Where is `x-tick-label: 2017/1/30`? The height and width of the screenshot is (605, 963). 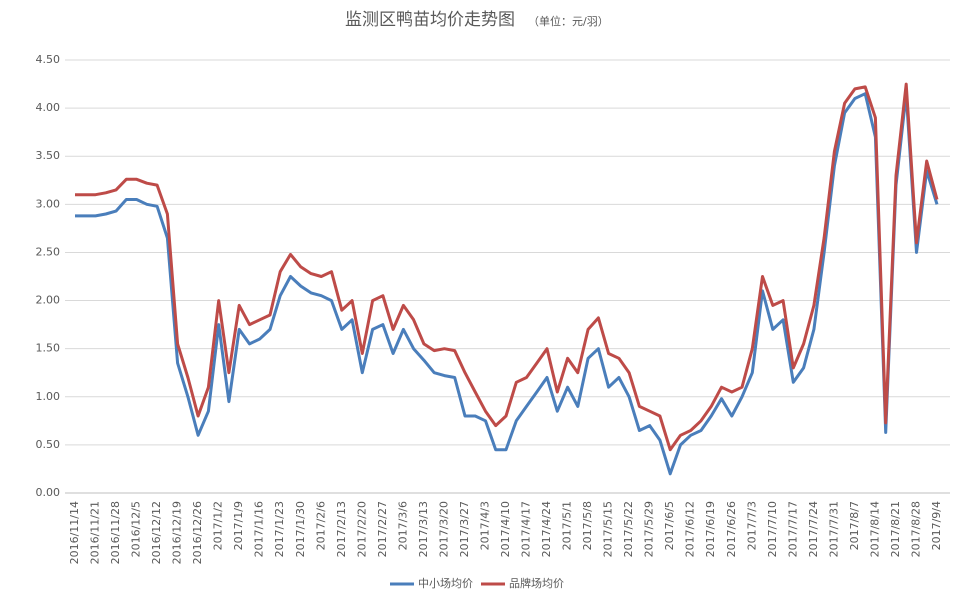 x-tick-label: 2017/1/30 is located at coordinates (300, 529).